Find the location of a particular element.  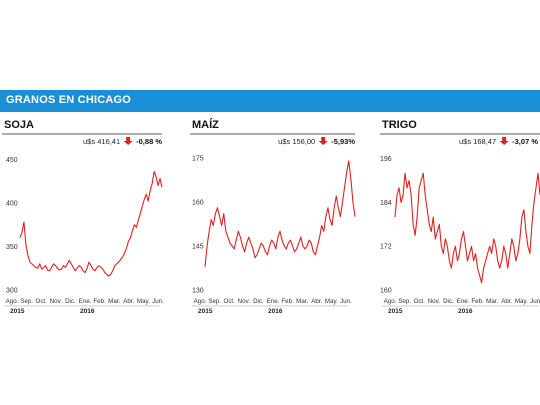

x-tick-label-soja-6: Feb. is located at coordinates (99, 301).